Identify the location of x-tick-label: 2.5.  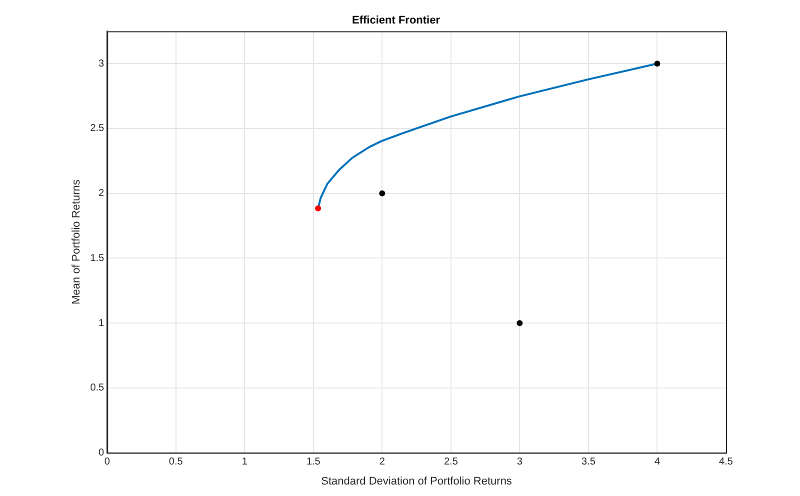
(451, 462).